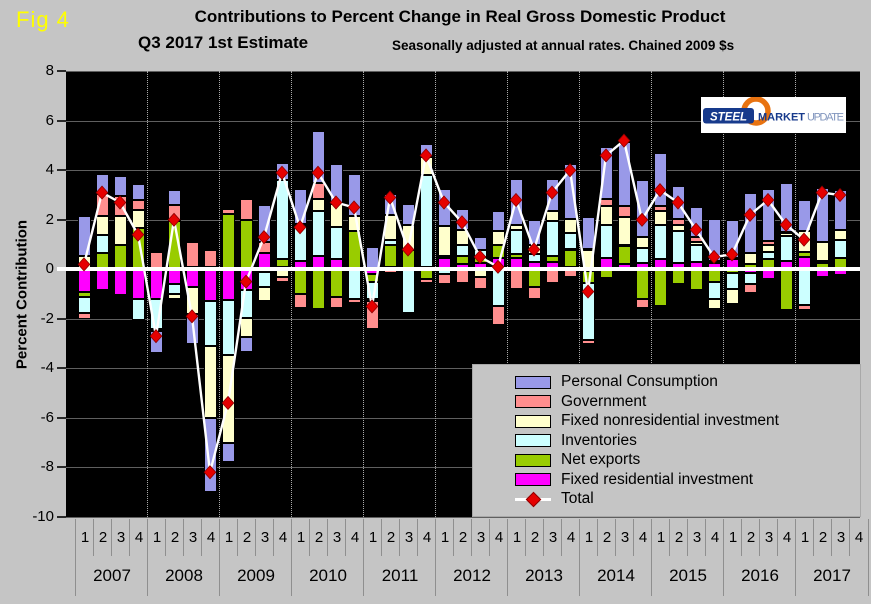  I want to click on legend-swatch-government, so click(533, 401).